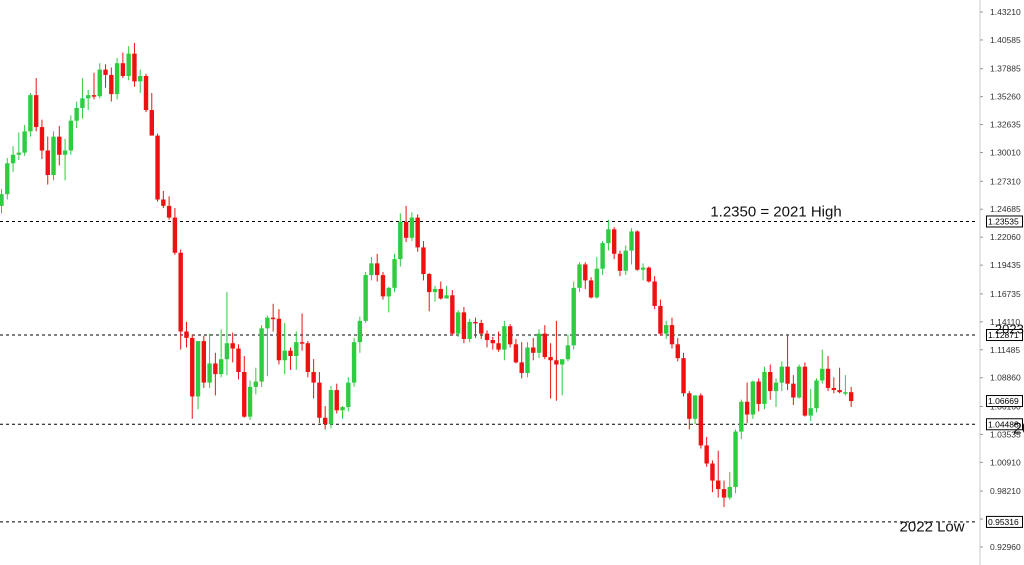 The image size is (1024, 565). I want to click on level-2022-low-flag-inner, so click(1004, 521).